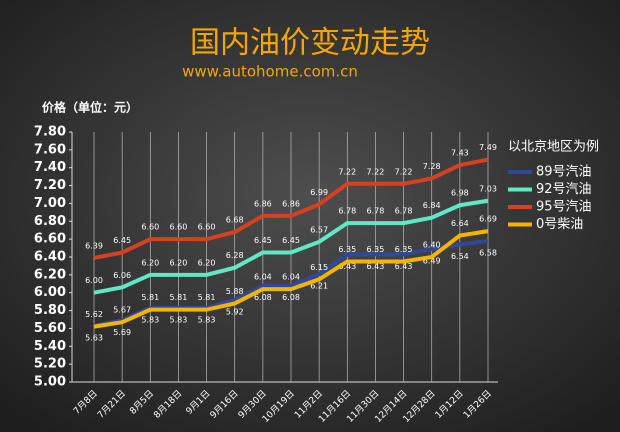  I want to click on y-tick-label: 7.80, so click(50, 132).